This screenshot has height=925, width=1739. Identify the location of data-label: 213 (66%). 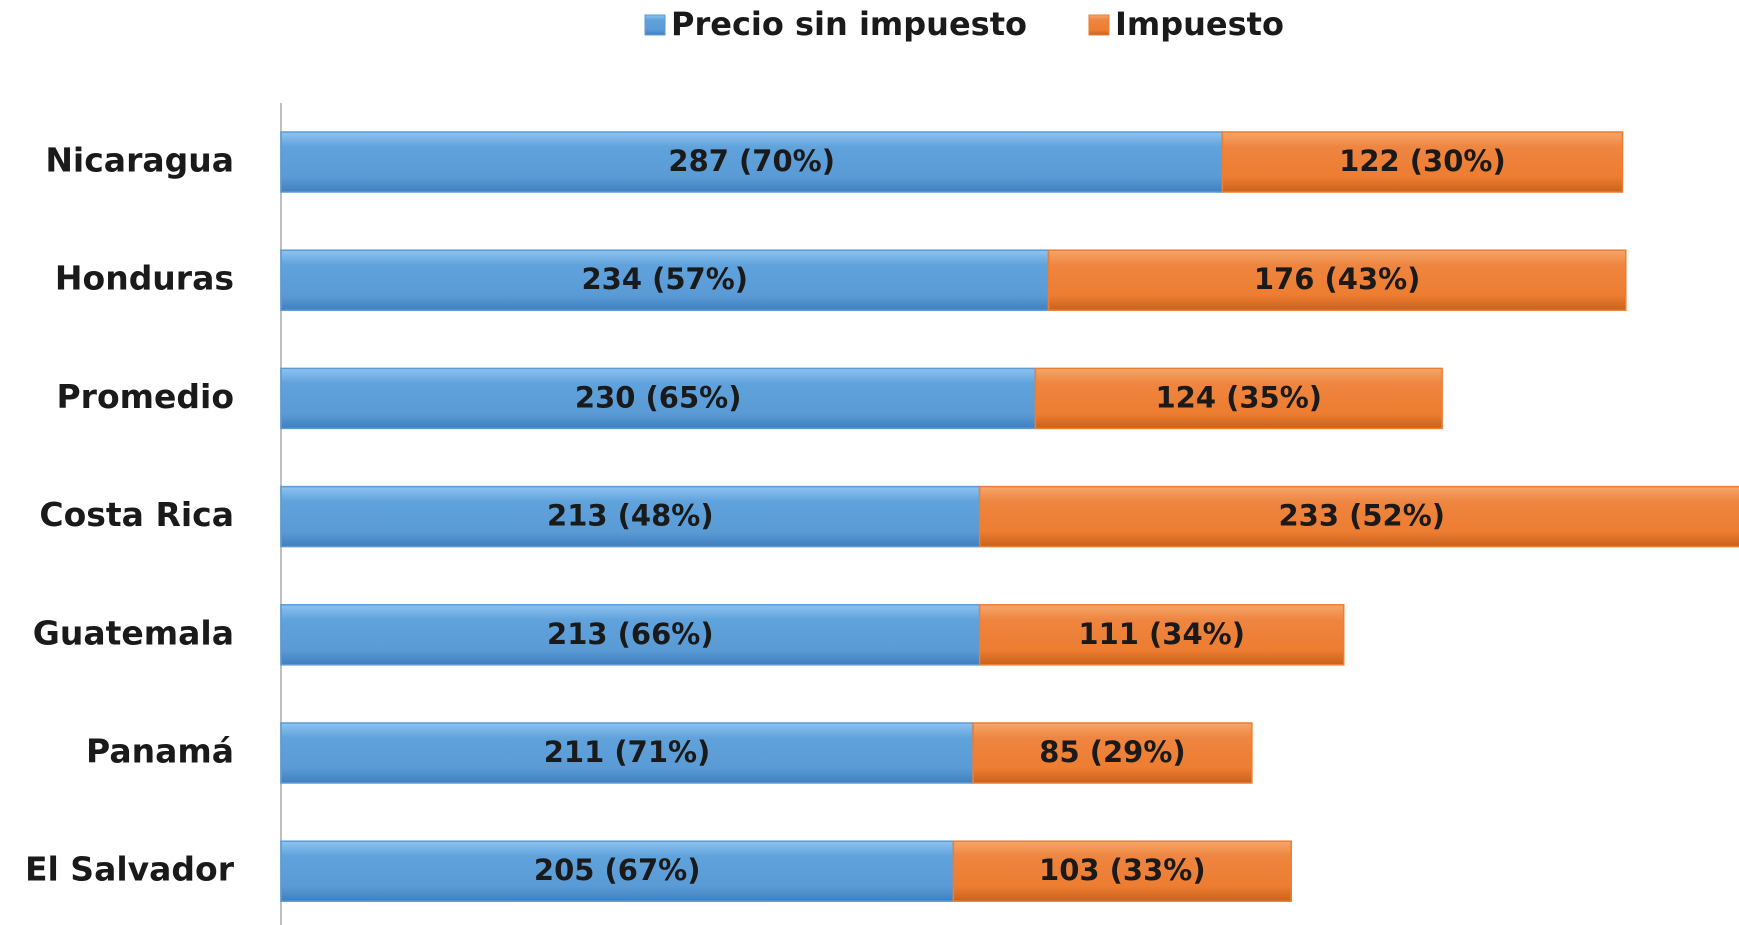
(630, 634).